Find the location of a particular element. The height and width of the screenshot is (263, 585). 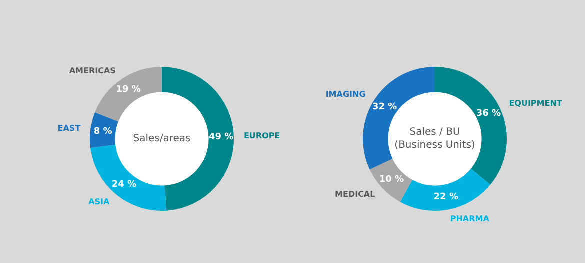

slice-label: MEDICAL is located at coordinates (355, 195).